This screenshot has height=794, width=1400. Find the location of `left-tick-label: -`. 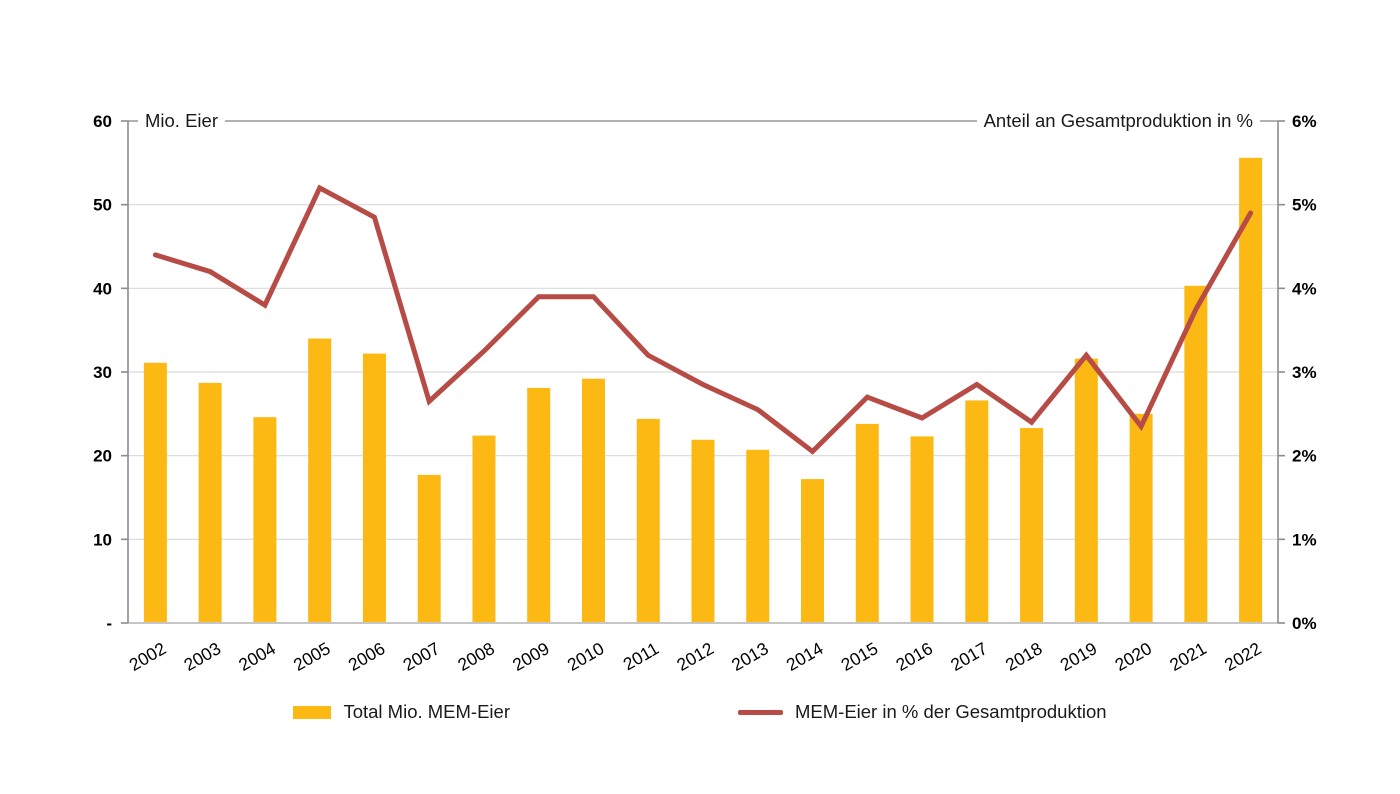

left-tick-label: - is located at coordinates (109, 623).